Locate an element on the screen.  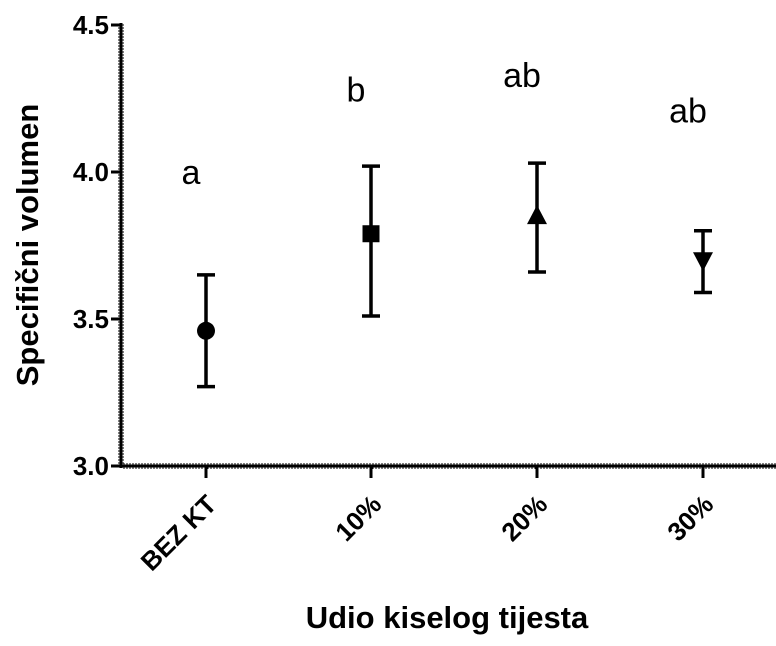
x-tick-label: 10% is located at coordinates (358, 518).